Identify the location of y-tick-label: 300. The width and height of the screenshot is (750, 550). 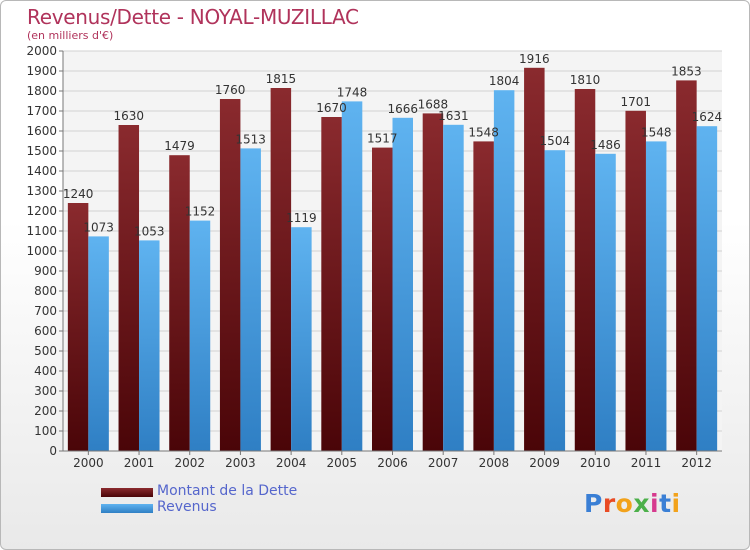
(45, 391).